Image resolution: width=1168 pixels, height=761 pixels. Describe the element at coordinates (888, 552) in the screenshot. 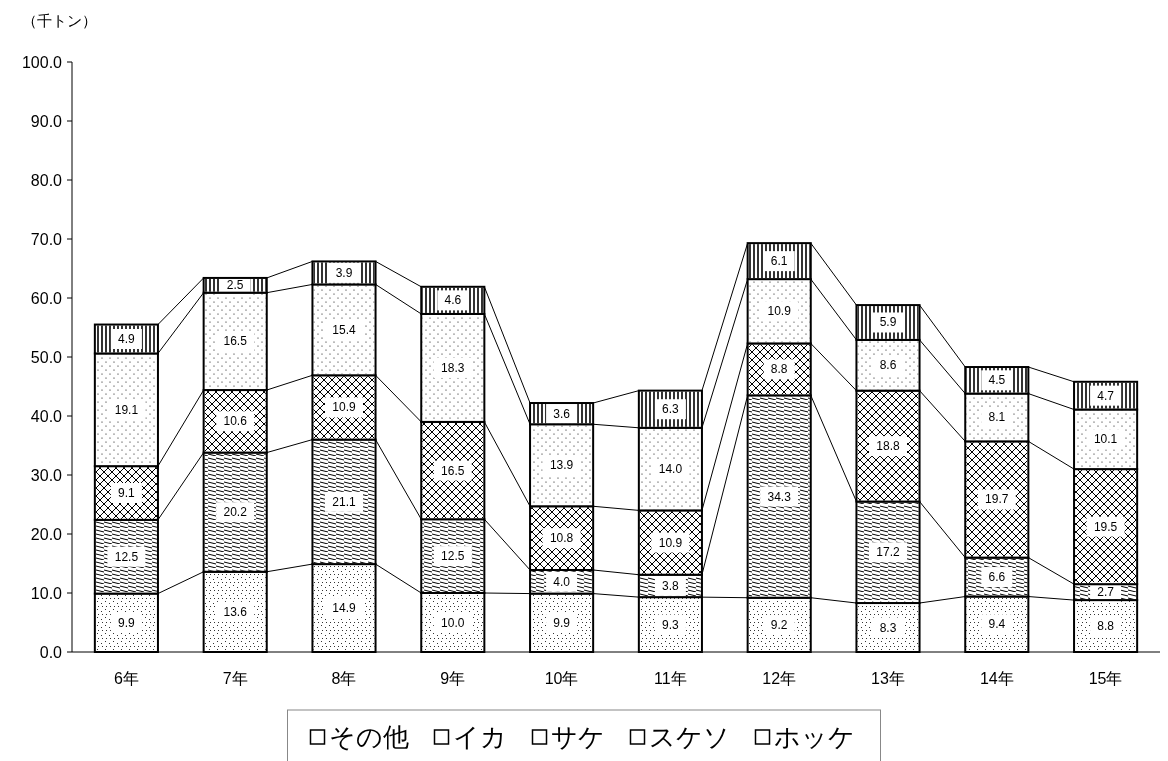

I see `data-label: 17.2` at that location.